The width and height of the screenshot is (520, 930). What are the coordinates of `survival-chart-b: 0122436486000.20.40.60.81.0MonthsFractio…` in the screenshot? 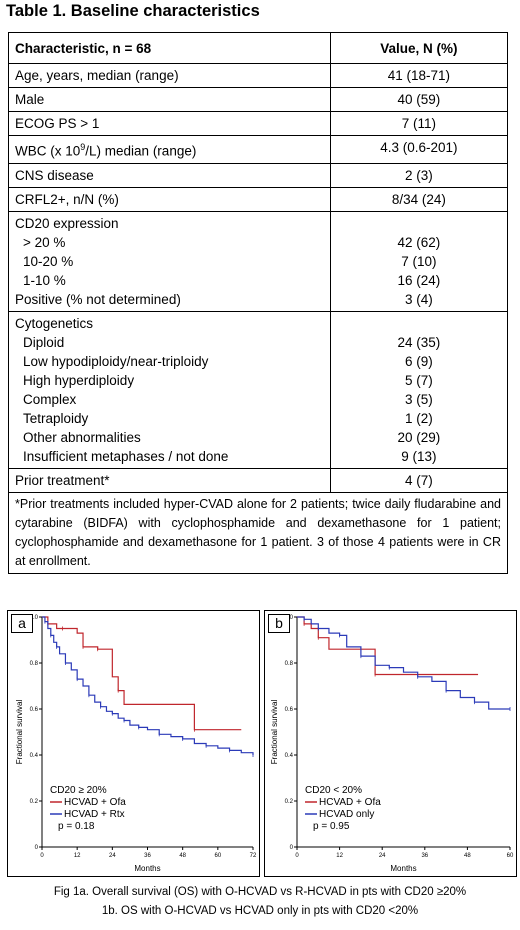 It's located at (392, 744).